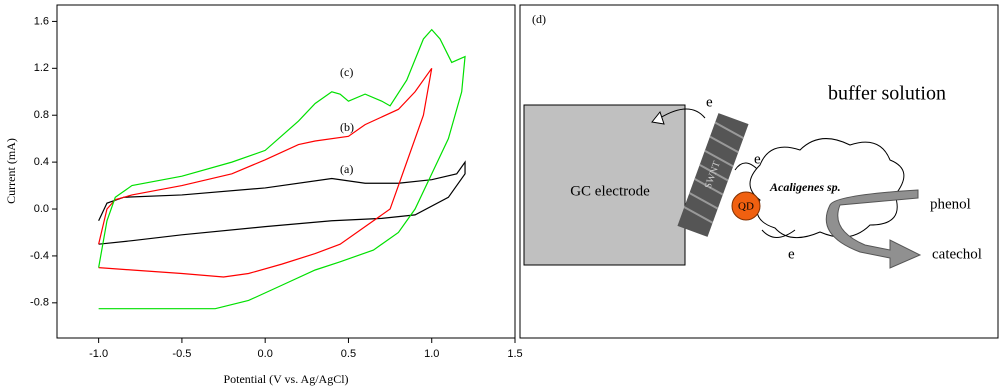  What do you see at coordinates (39, 256) in the screenshot?
I see `y-tick-label: -0.4` at bounding box center [39, 256].